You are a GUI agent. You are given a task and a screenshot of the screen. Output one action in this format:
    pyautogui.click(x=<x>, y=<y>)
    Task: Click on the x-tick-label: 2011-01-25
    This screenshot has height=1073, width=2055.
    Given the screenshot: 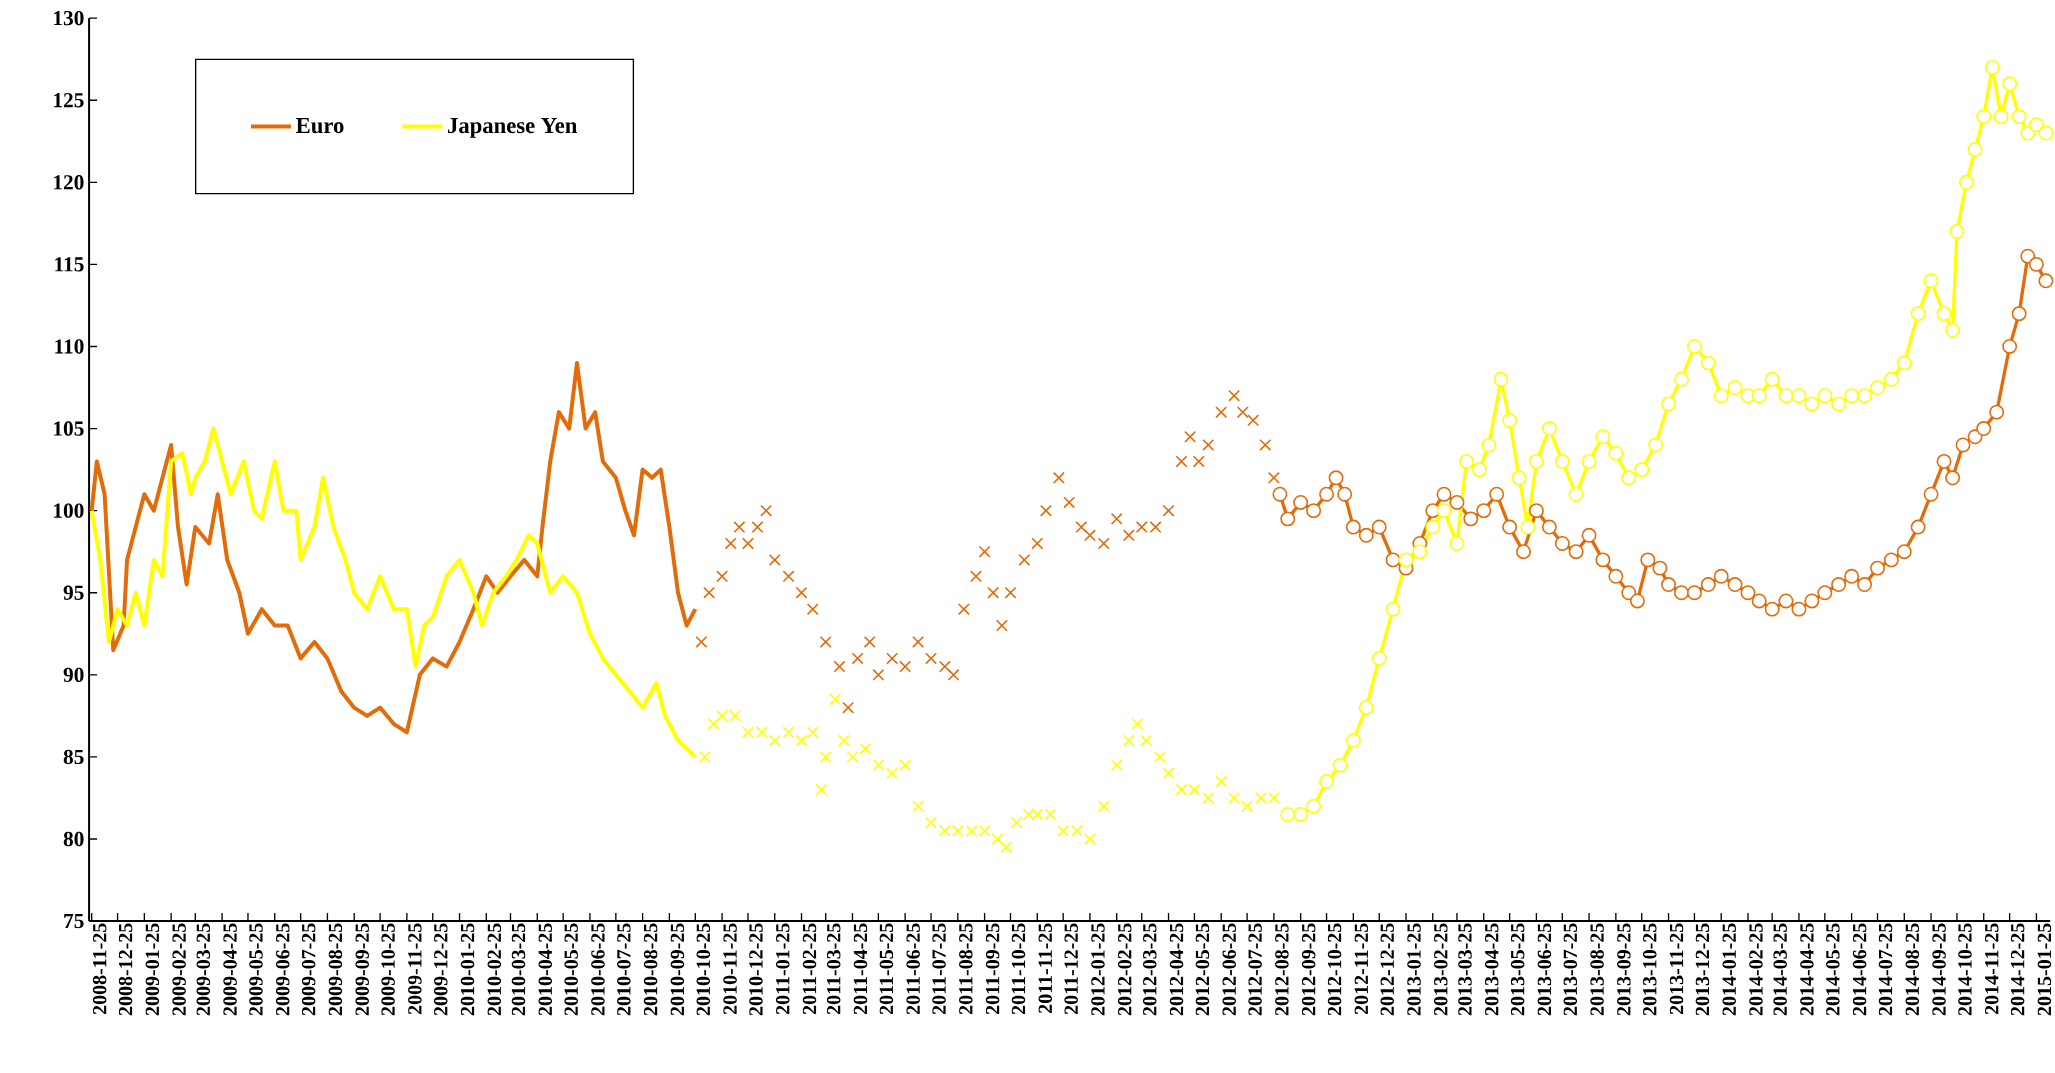 What is the action you would take?
    pyautogui.click(x=783, y=969)
    